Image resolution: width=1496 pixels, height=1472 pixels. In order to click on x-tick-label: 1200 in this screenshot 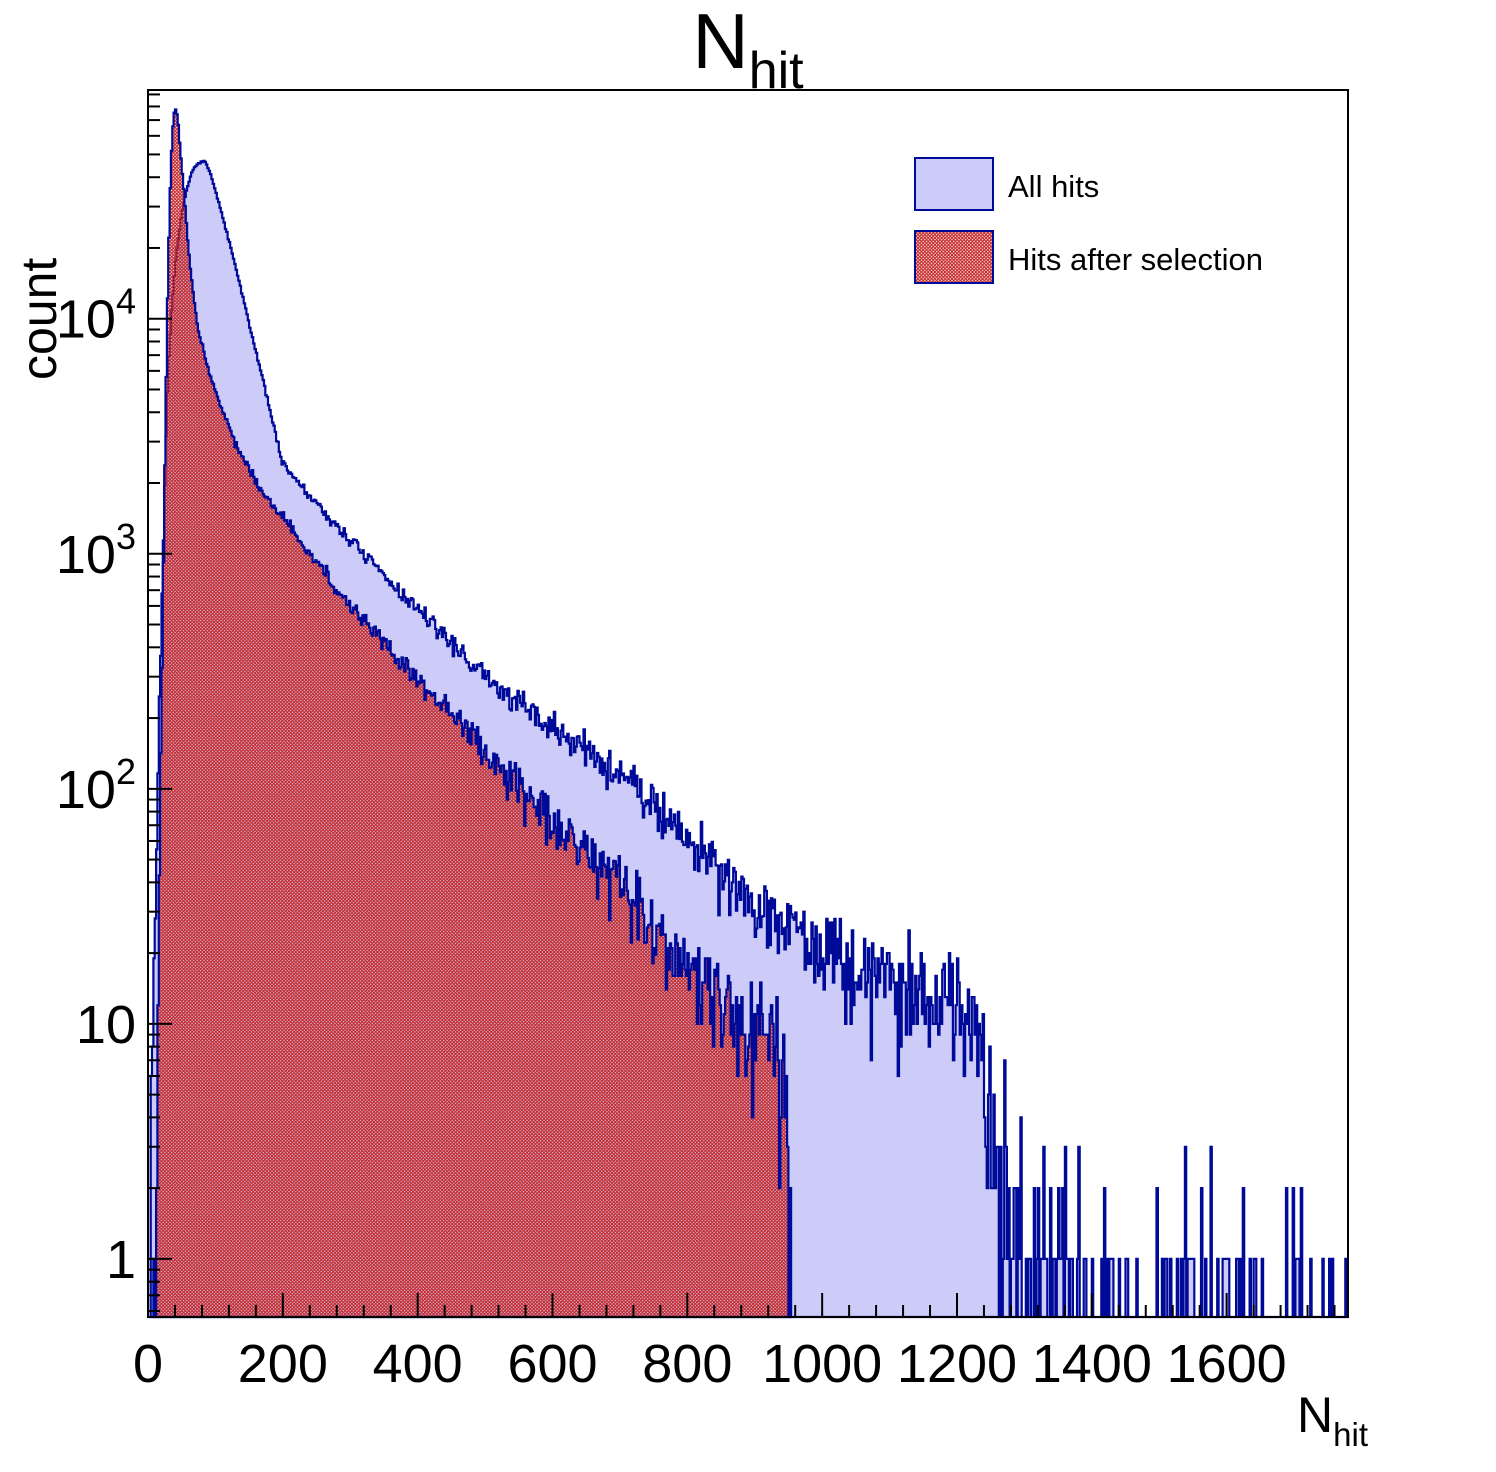, I will do `click(957, 1364)`.